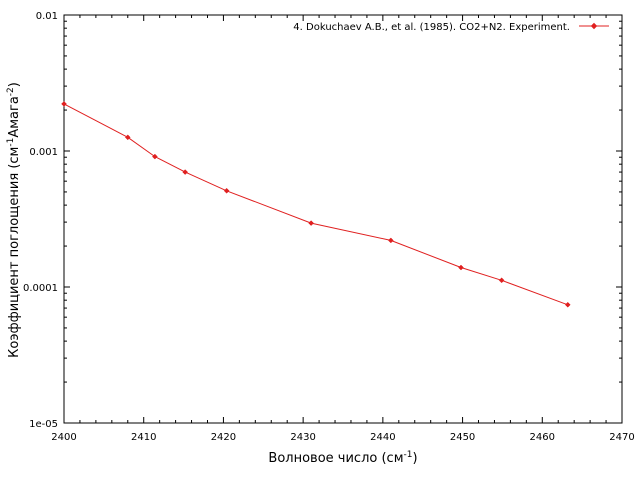 This screenshot has width=640, height=480. I want to click on x-tick-label: 2450, so click(462, 437).